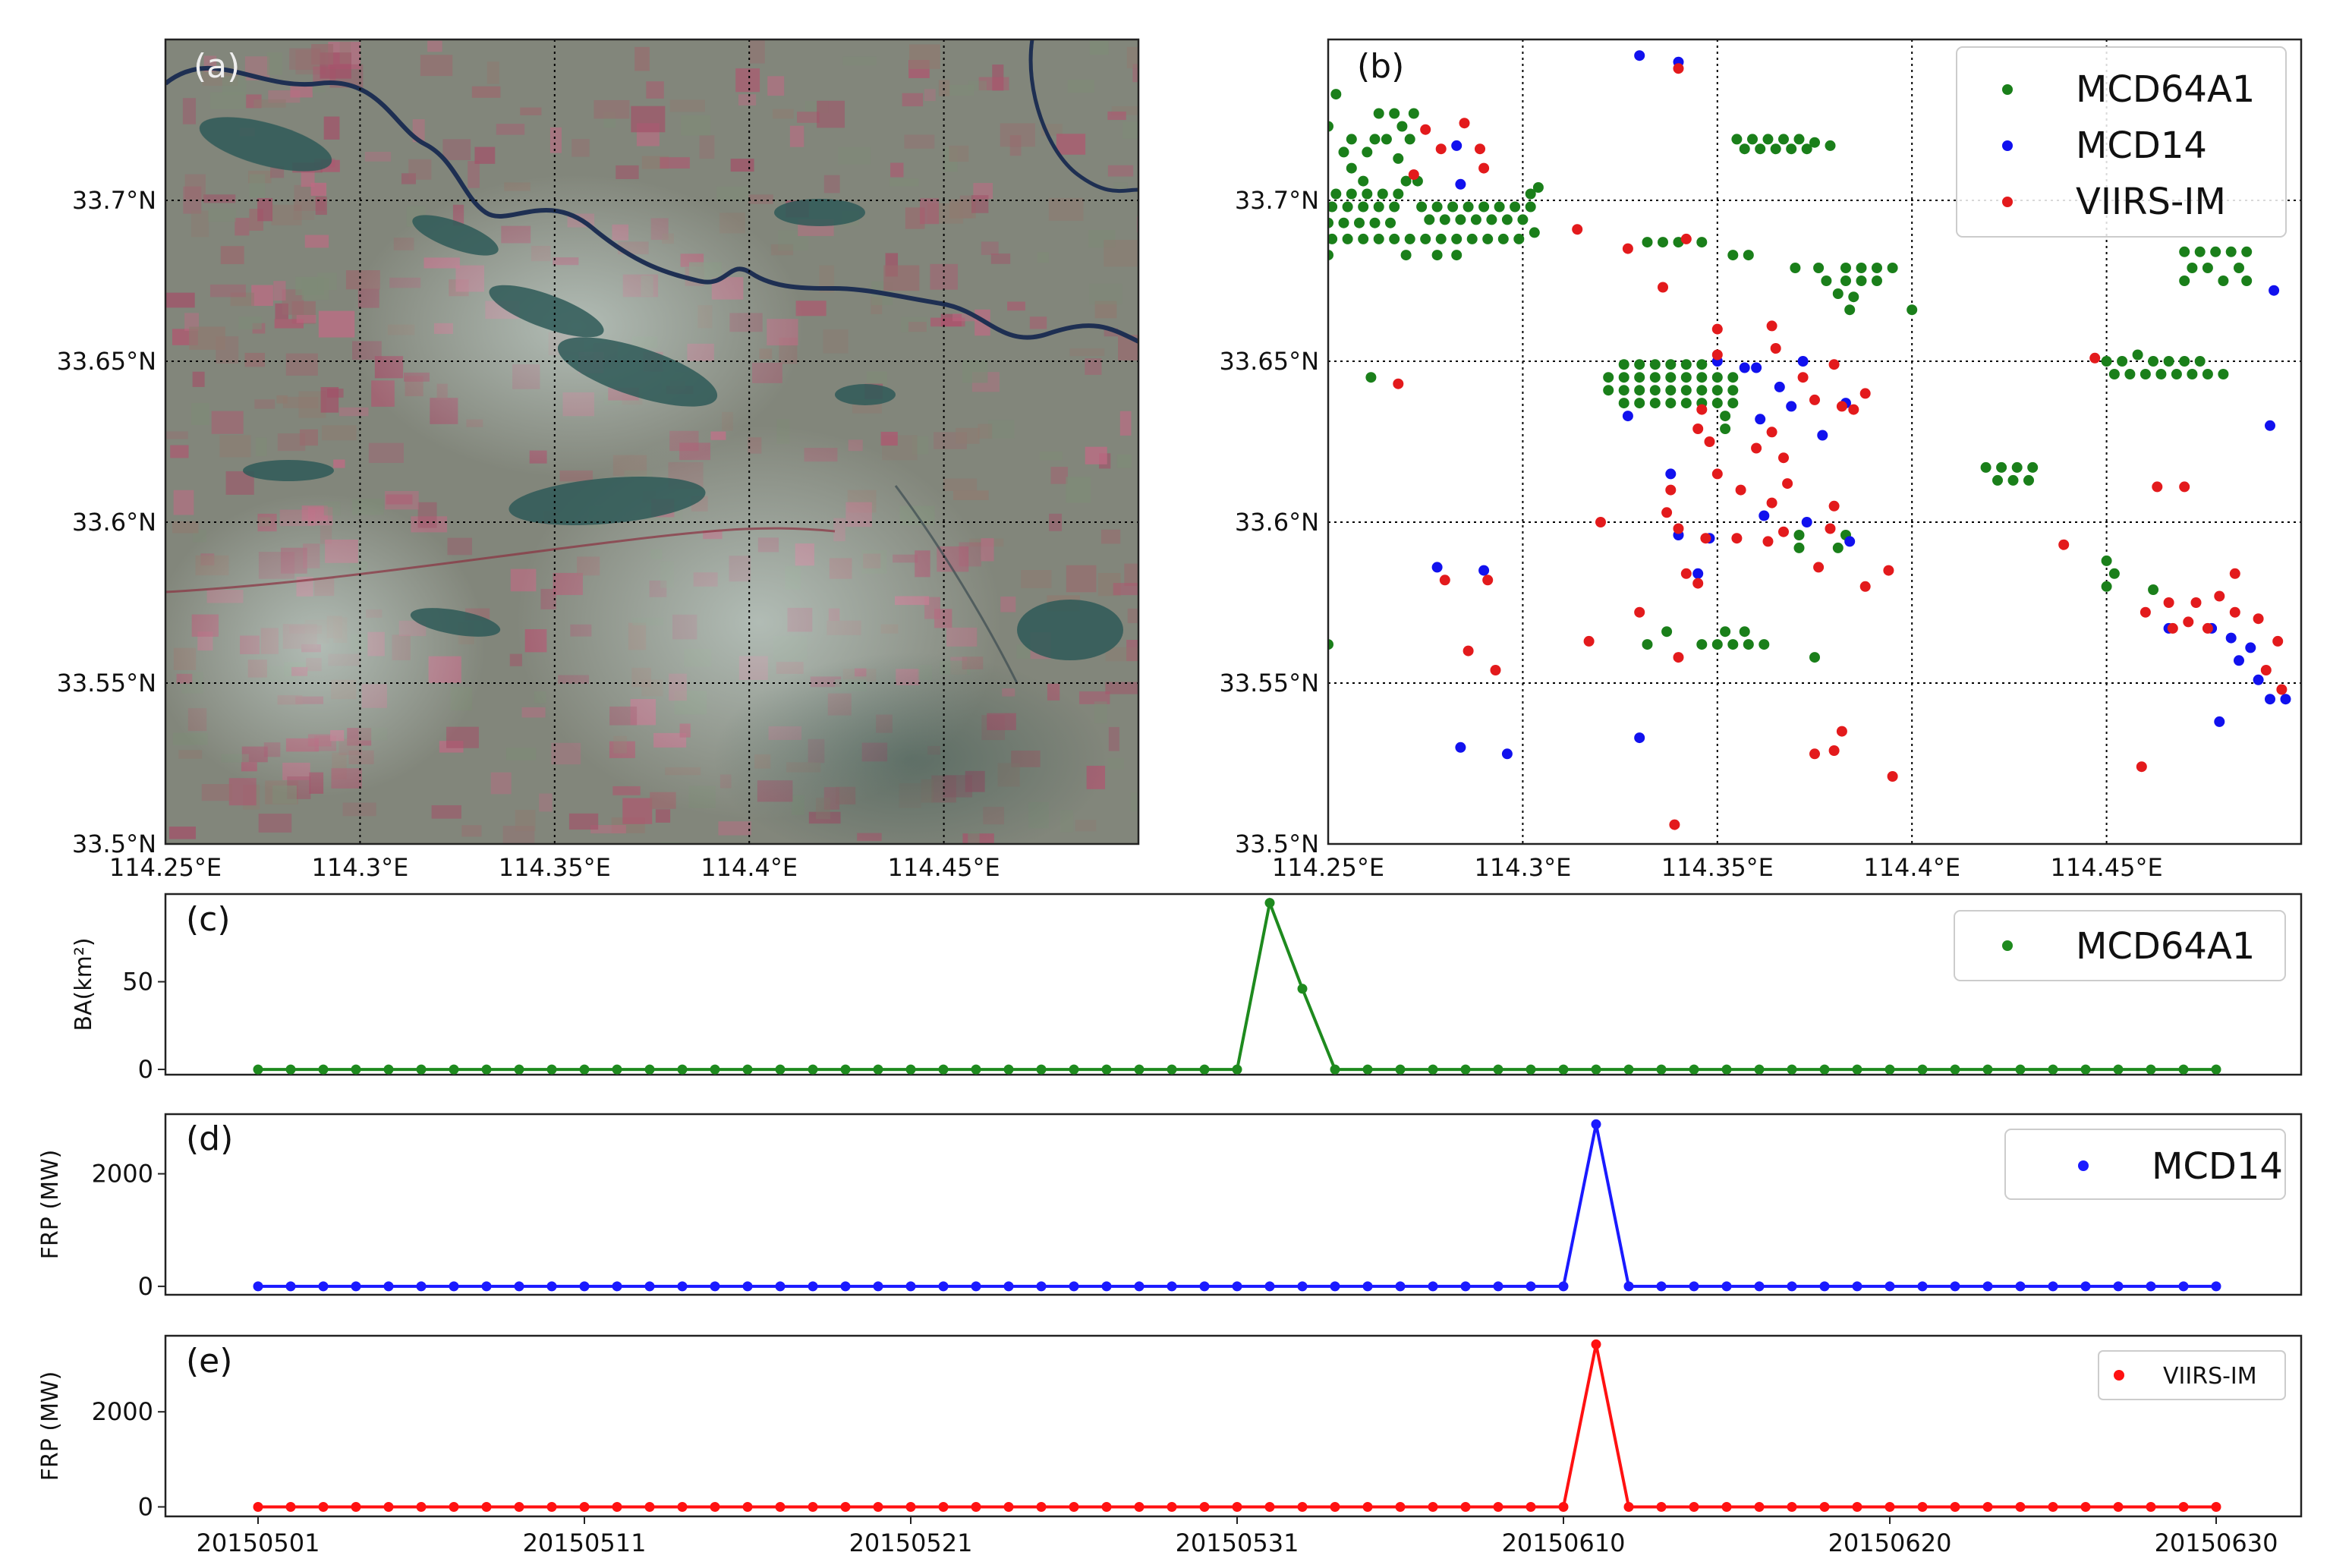 This screenshot has height=1568, width=2330. Describe the element at coordinates (359, 867) in the screenshot. I see `x-tick-label: 114.3°E` at that location.